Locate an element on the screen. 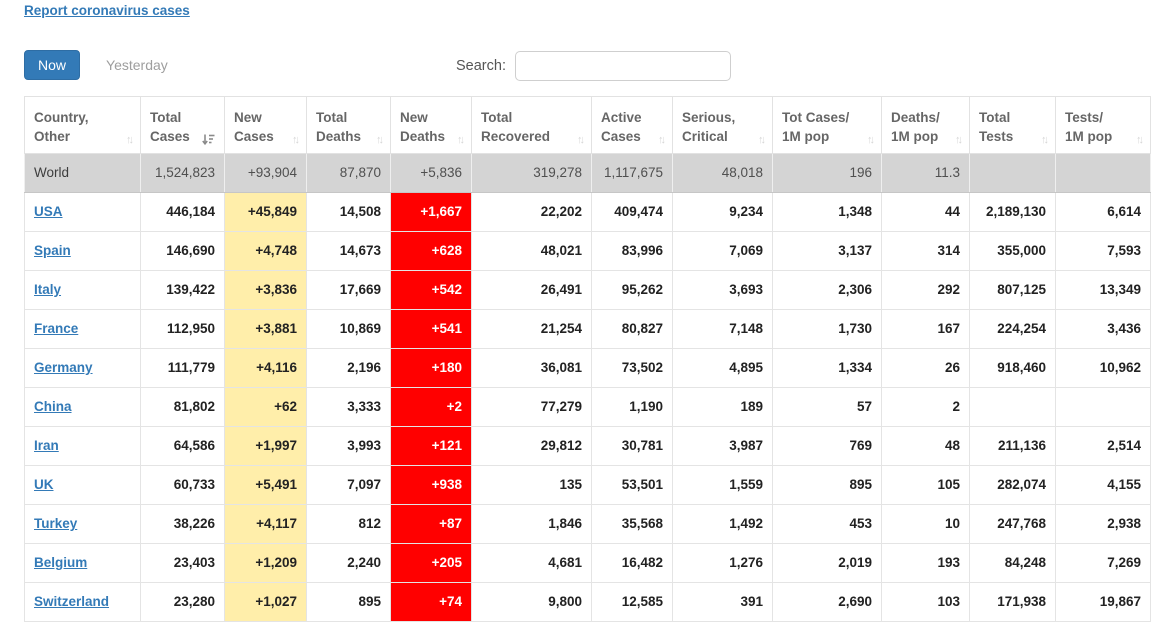 Image resolution: width=1166 pixels, height=622 pixels. country-link: Iran is located at coordinates (46, 445).